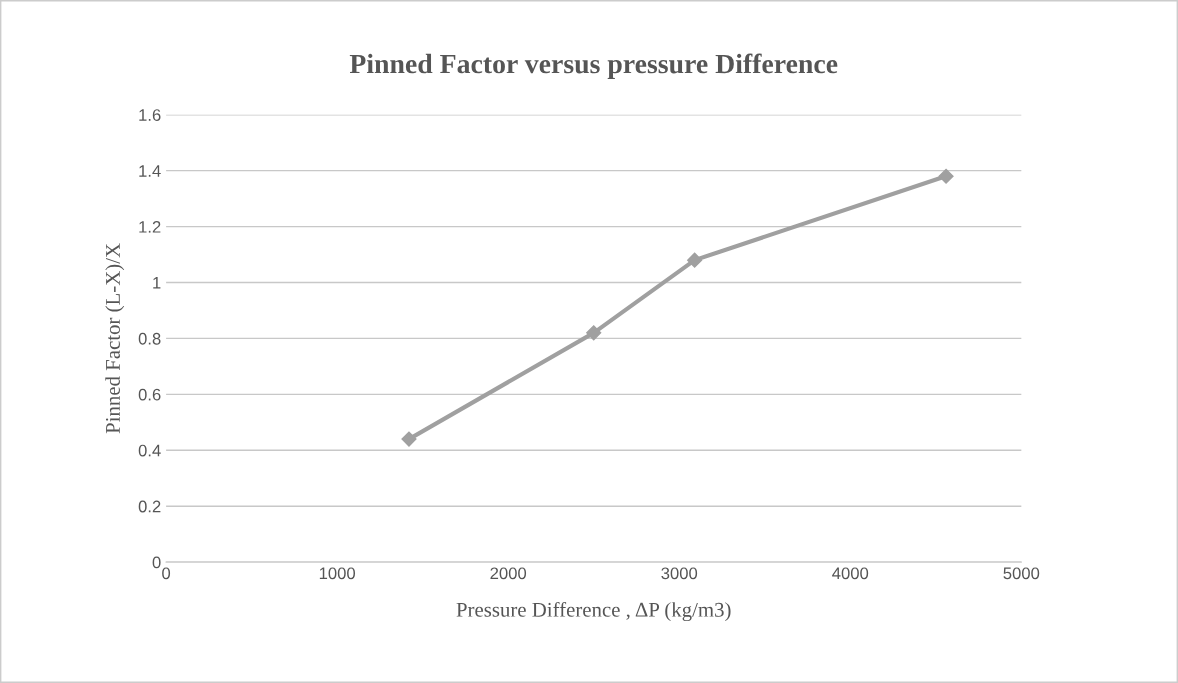  Describe the element at coordinates (156, 562) in the screenshot. I see `y-tick-label: 0` at that location.